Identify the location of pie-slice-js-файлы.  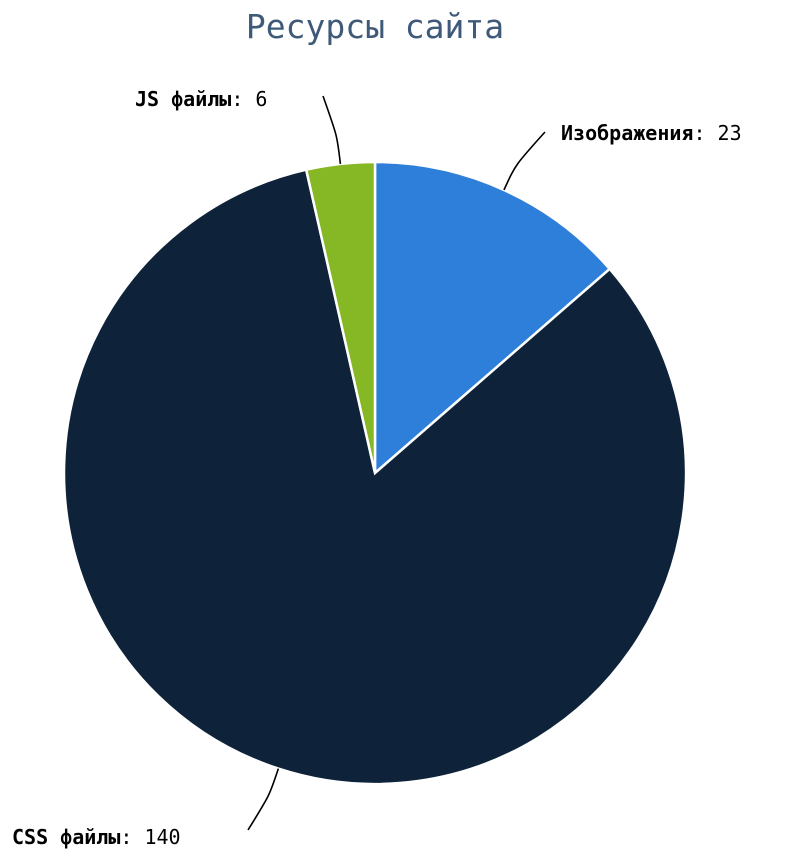
(340, 317).